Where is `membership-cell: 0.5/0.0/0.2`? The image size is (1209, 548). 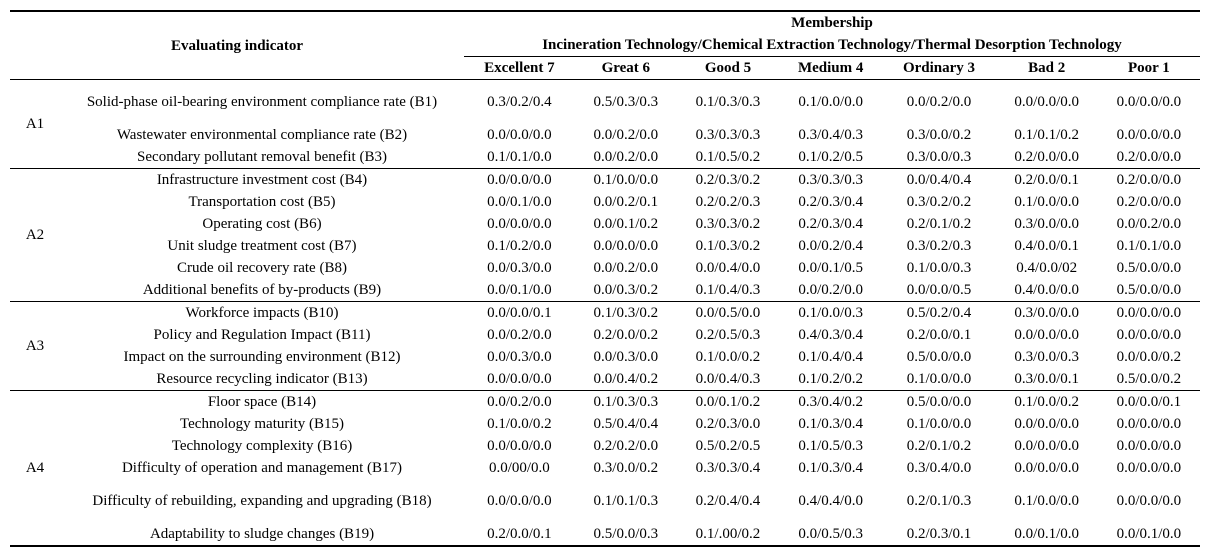
membership-cell: 0.5/0.0/0.2 is located at coordinates (1149, 379).